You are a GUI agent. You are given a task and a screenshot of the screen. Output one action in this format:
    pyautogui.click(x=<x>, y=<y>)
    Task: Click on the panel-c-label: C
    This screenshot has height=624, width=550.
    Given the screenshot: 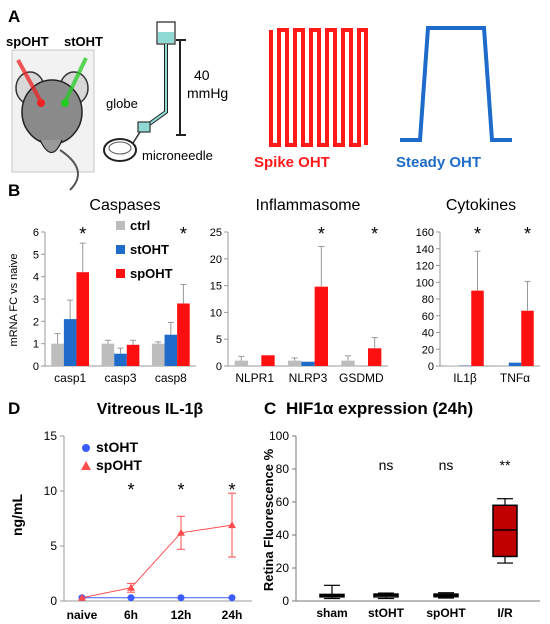 What is the action you would take?
    pyautogui.click(x=270, y=408)
    